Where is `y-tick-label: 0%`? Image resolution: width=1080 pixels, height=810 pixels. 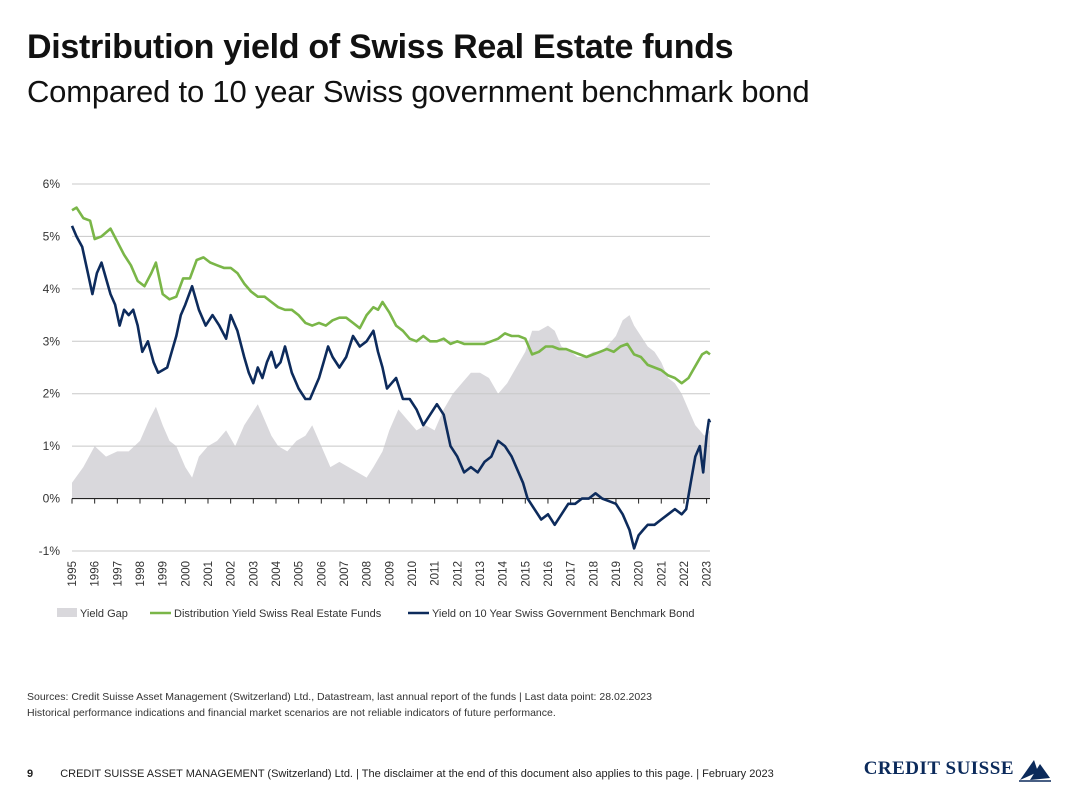 y-tick-label: 0% is located at coordinates (52, 499).